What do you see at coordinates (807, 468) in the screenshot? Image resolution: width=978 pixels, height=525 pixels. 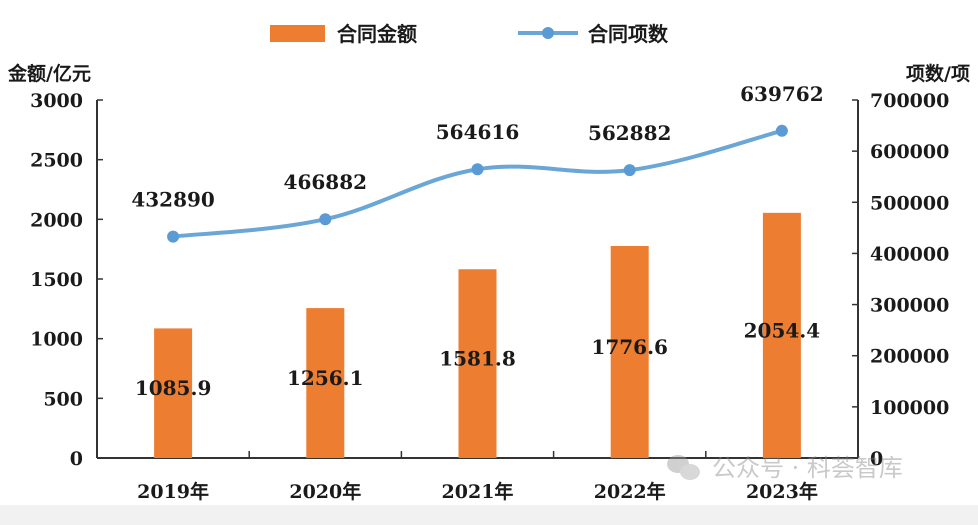 I see `svg-text: 公众号 · 科荟智库` at bounding box center [807, 468].